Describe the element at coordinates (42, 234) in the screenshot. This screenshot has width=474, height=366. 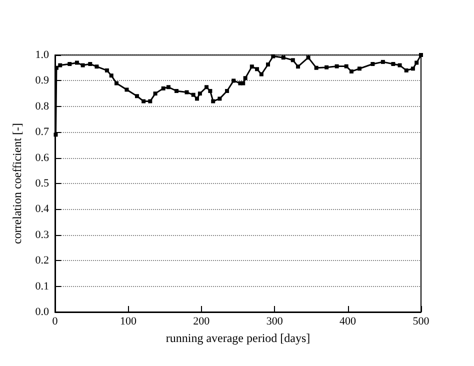
I see `y-tick-label: 0.3` at that location.